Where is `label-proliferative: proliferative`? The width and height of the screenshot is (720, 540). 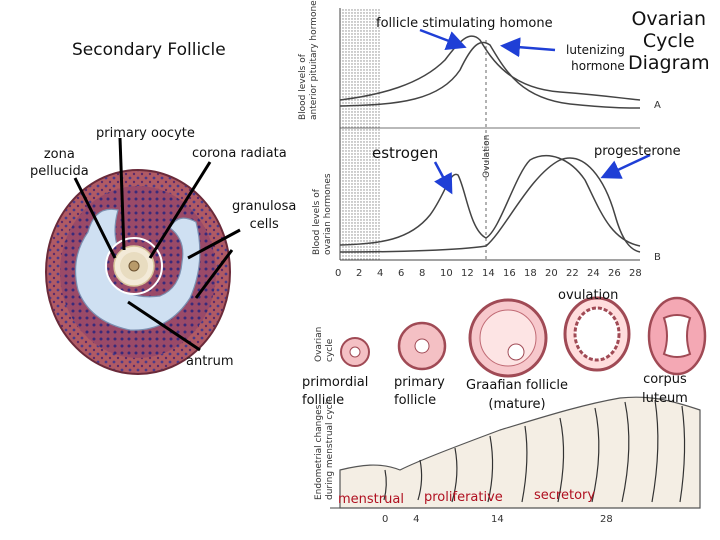
label-proliferative: proliferative is located at coordinates (463, 497).